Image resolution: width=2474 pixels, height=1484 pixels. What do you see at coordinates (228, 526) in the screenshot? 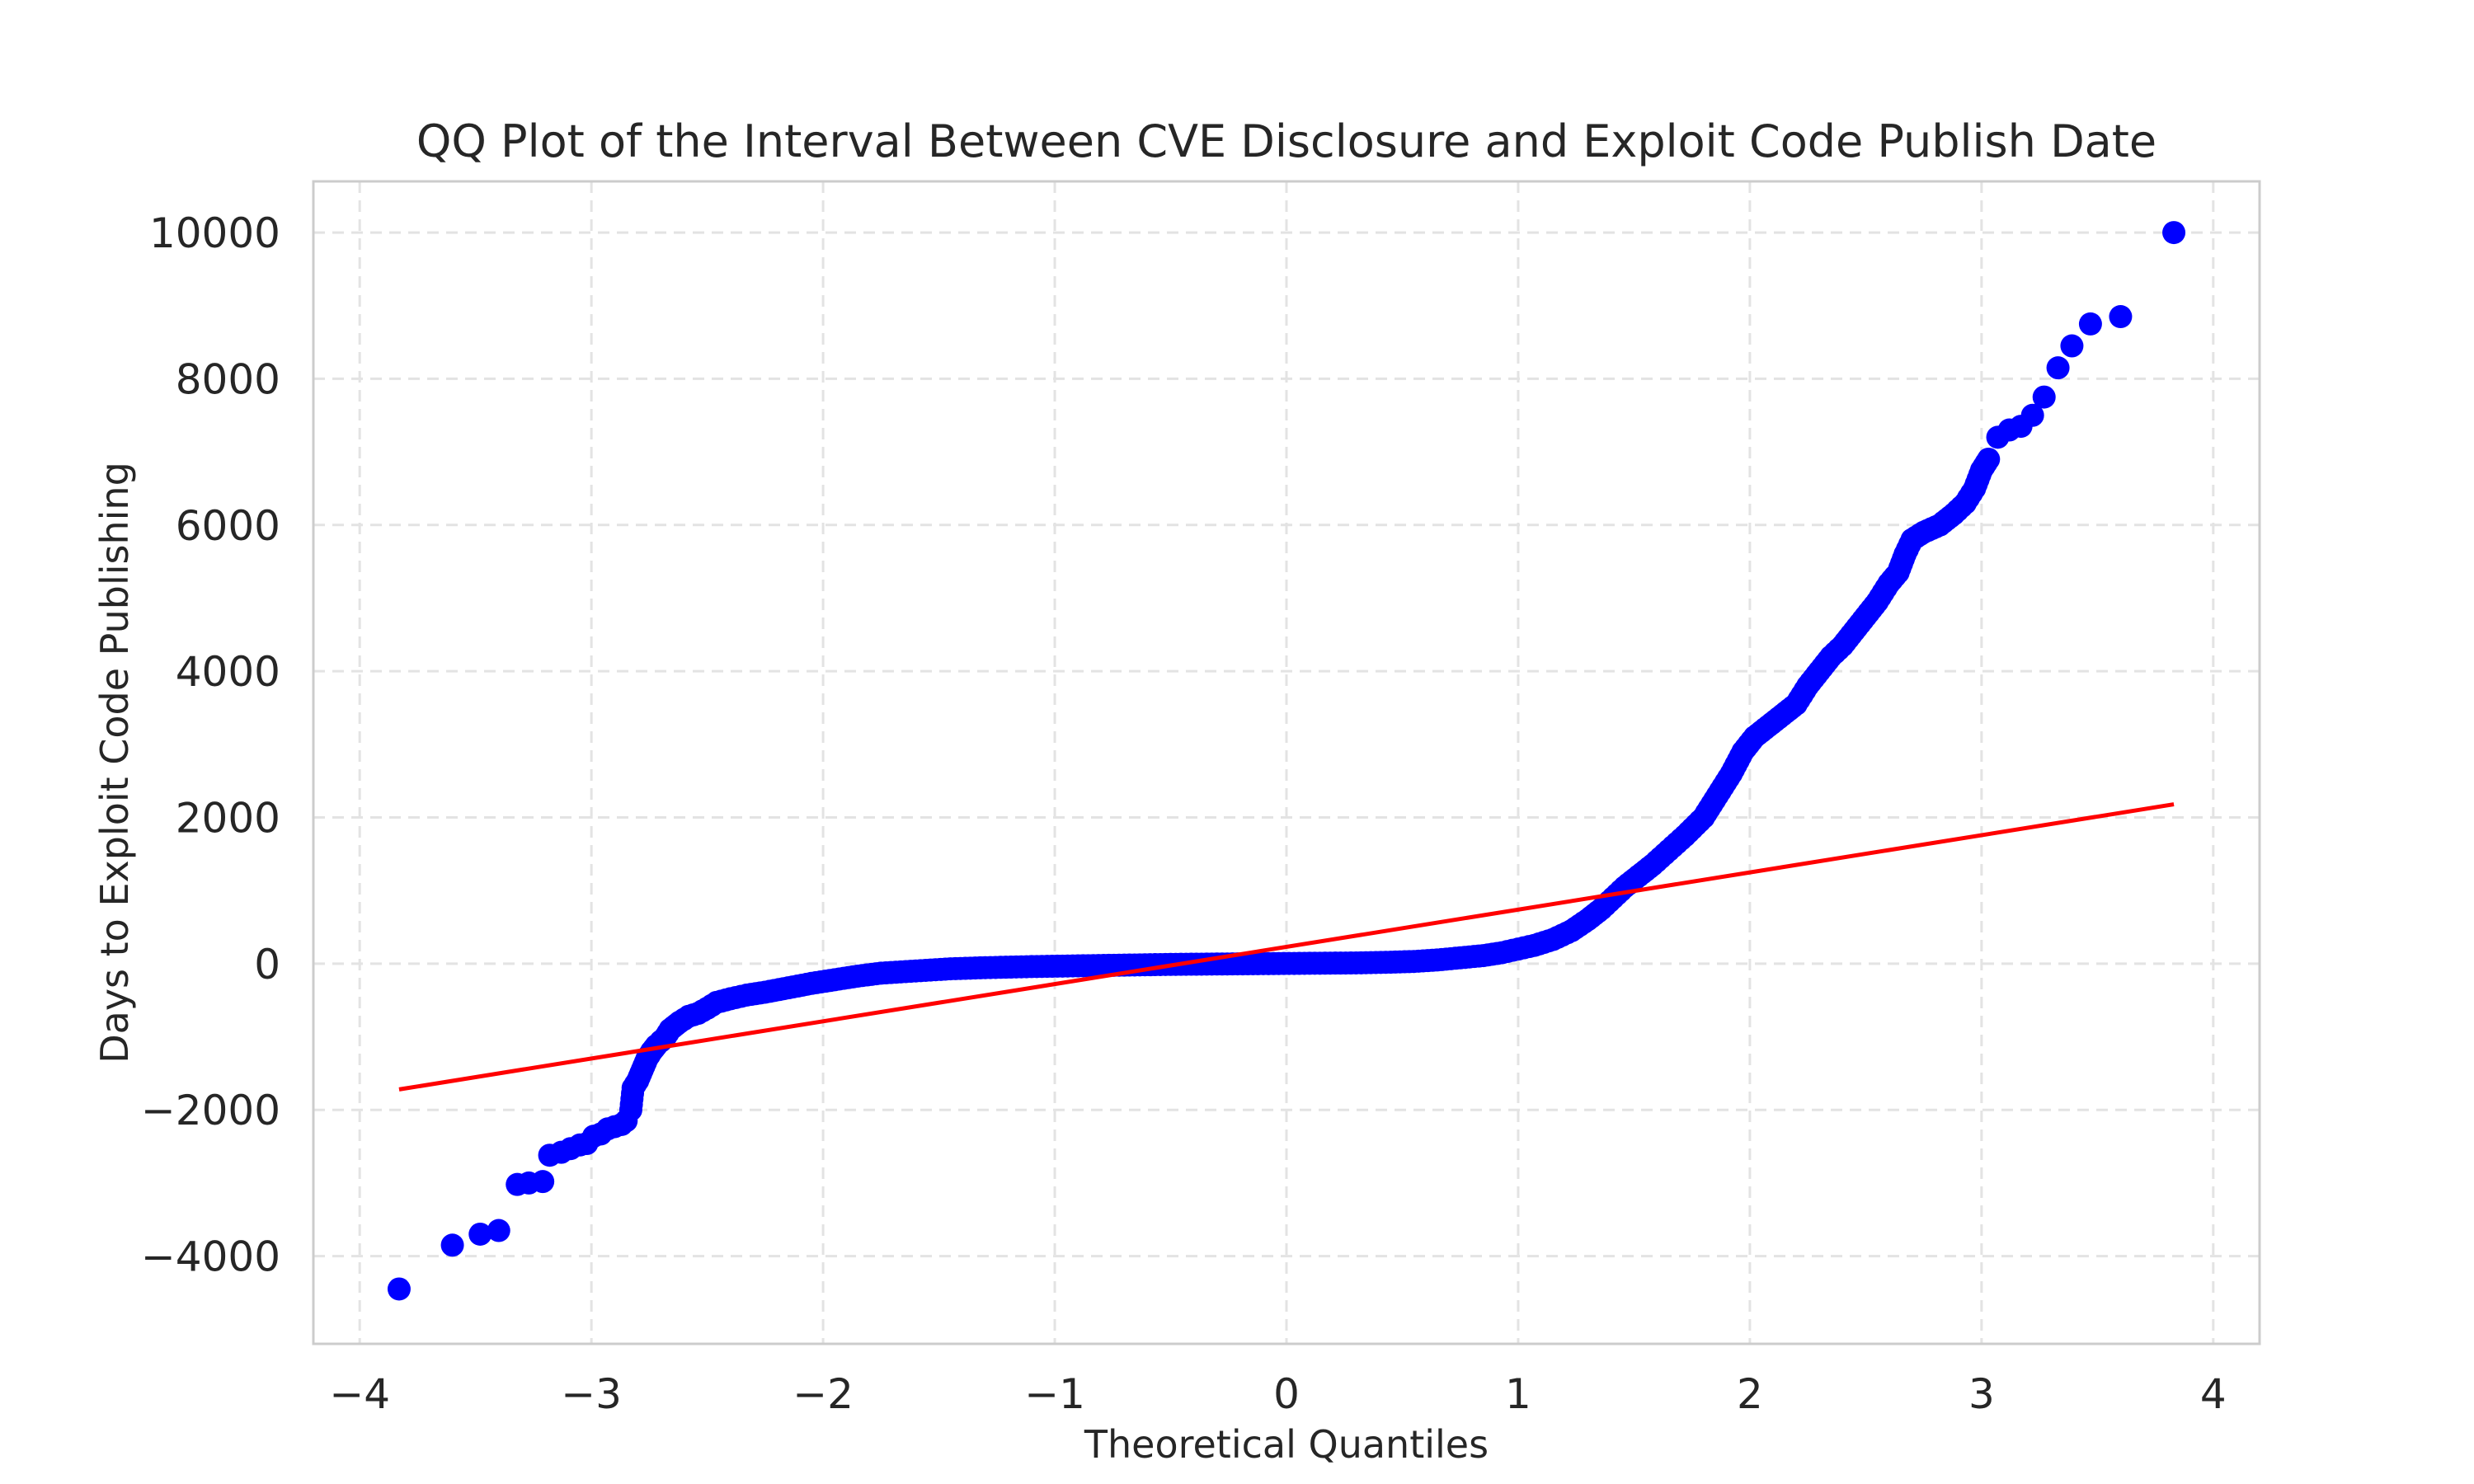
I see `y-tick-label: 6000` at bounding box center [228, 526].